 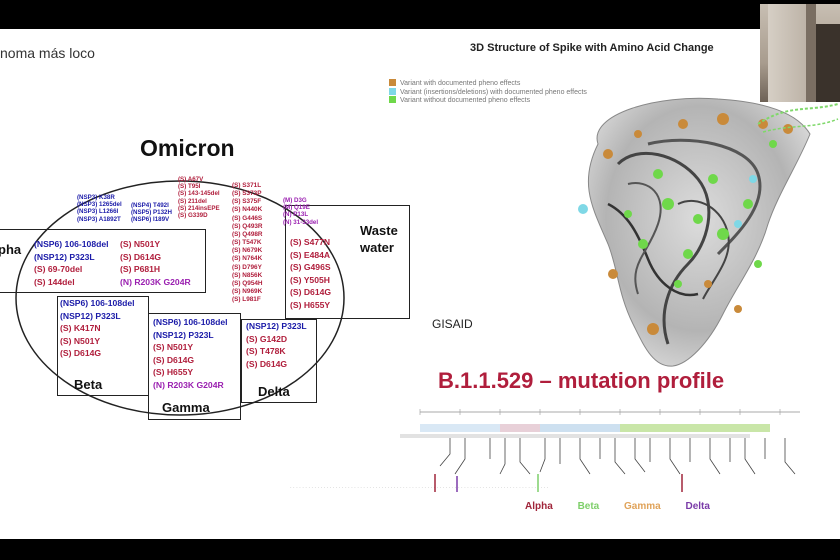 What do you see at coordinates (193, 216) in the screenshot?
I see `mutation-label: (S) G339D` at bounding box center [193, 216].